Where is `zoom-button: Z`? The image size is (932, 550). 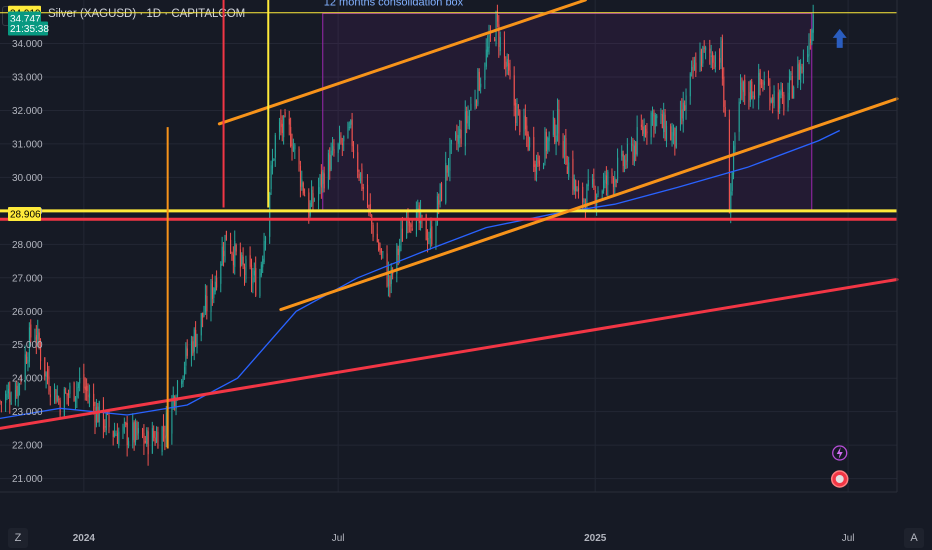 zoom-button: Z is located at coordinates (18, 538).